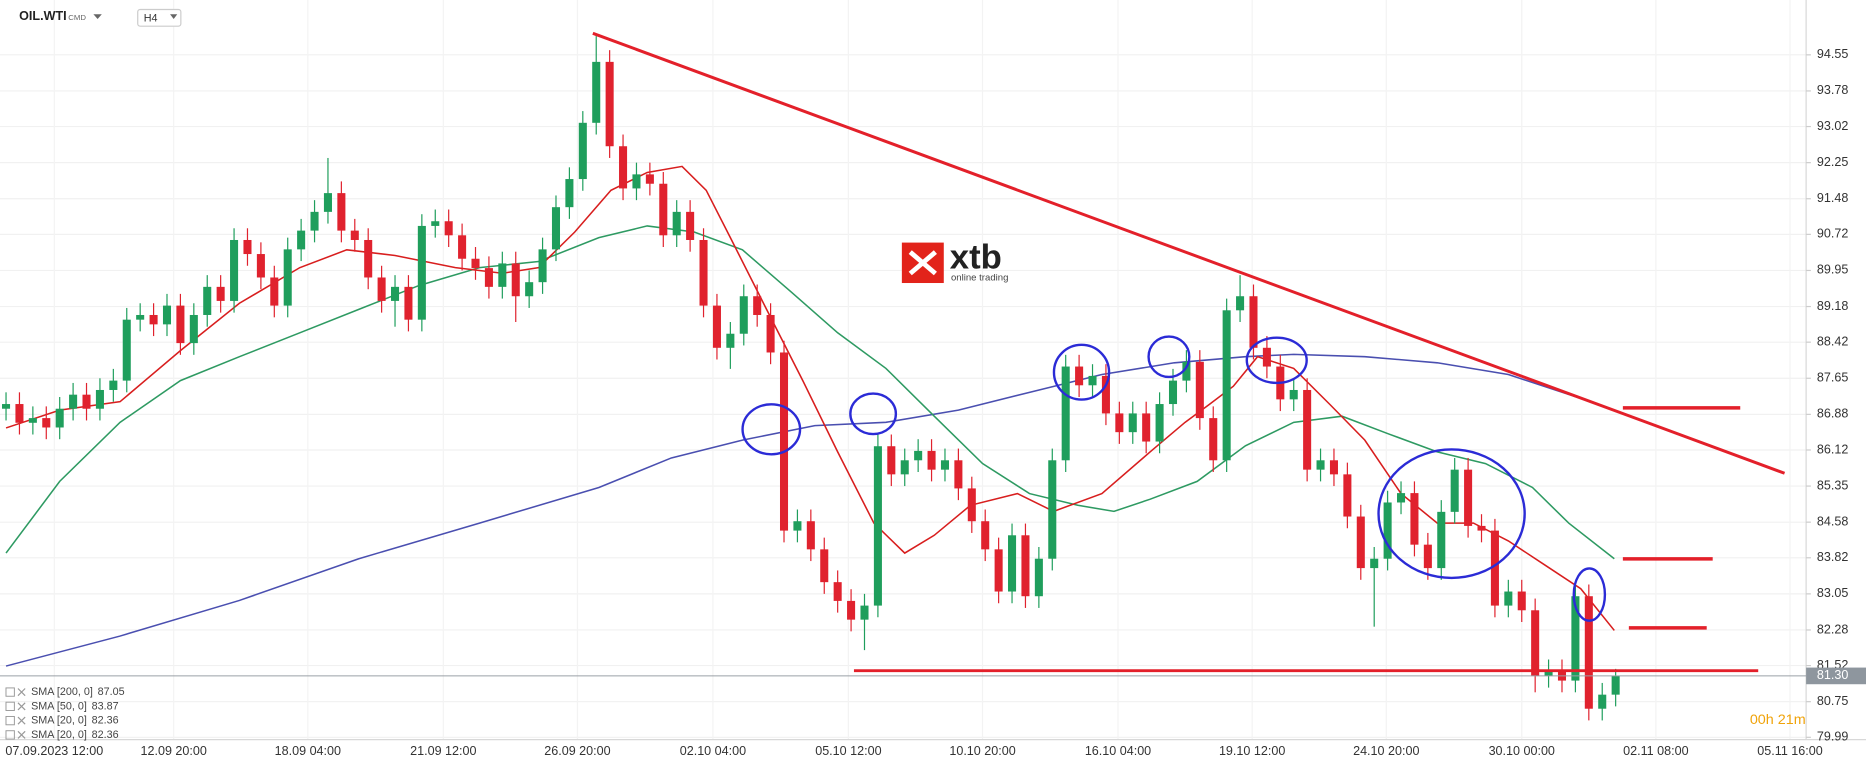  Describe the element at coordinates (1832, 162) in the screenshot. I see `y-tick-label: 92.25` at that location.